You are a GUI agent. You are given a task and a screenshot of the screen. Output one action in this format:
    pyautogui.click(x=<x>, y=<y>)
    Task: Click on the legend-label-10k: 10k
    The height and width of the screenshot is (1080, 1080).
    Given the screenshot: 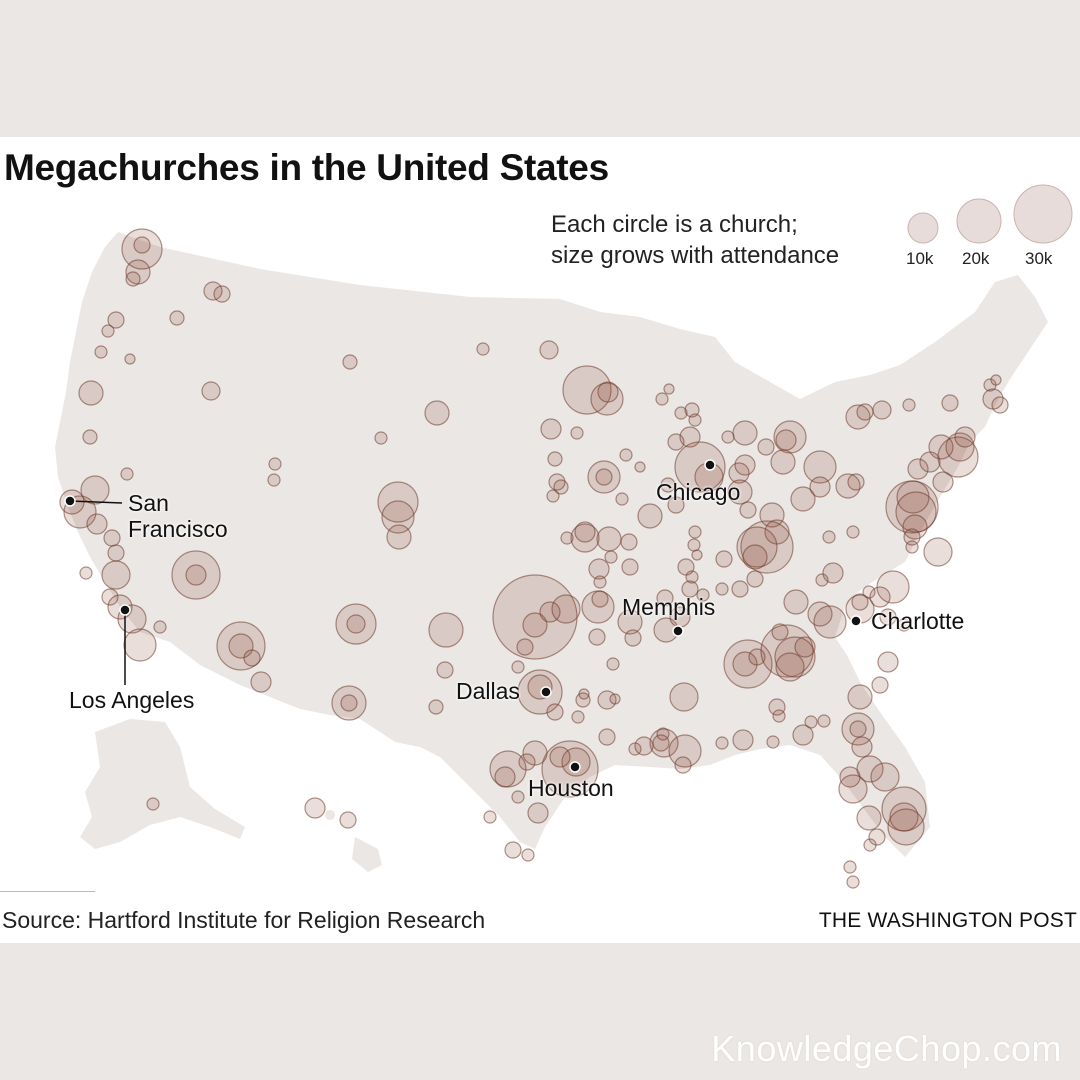 What is the action you would take?
    pyautogui.click(x=920, y=258)
    